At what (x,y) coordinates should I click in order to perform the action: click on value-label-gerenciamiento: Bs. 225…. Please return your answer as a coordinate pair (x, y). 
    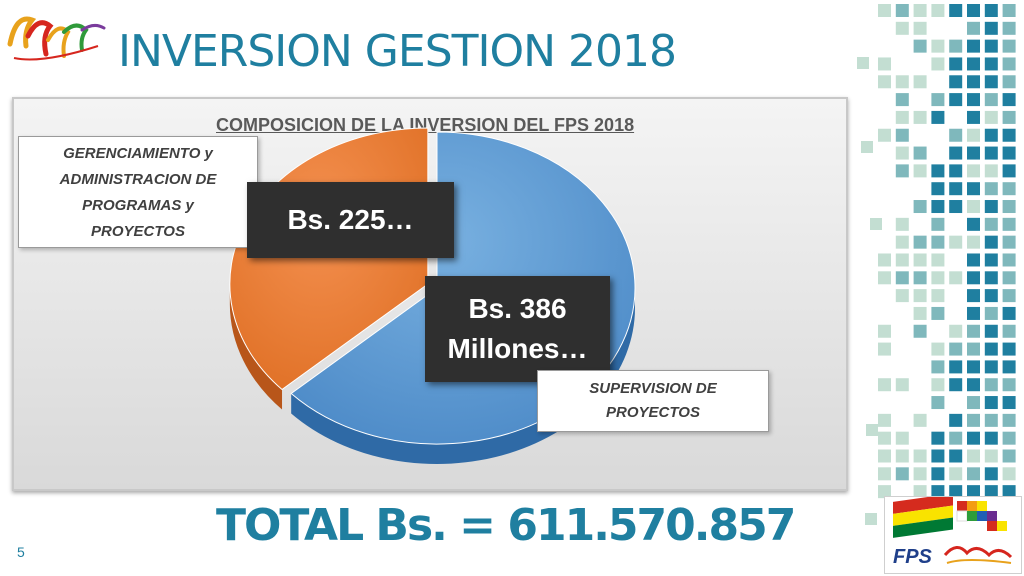
    Looking at the image, I should click on (350, 220).